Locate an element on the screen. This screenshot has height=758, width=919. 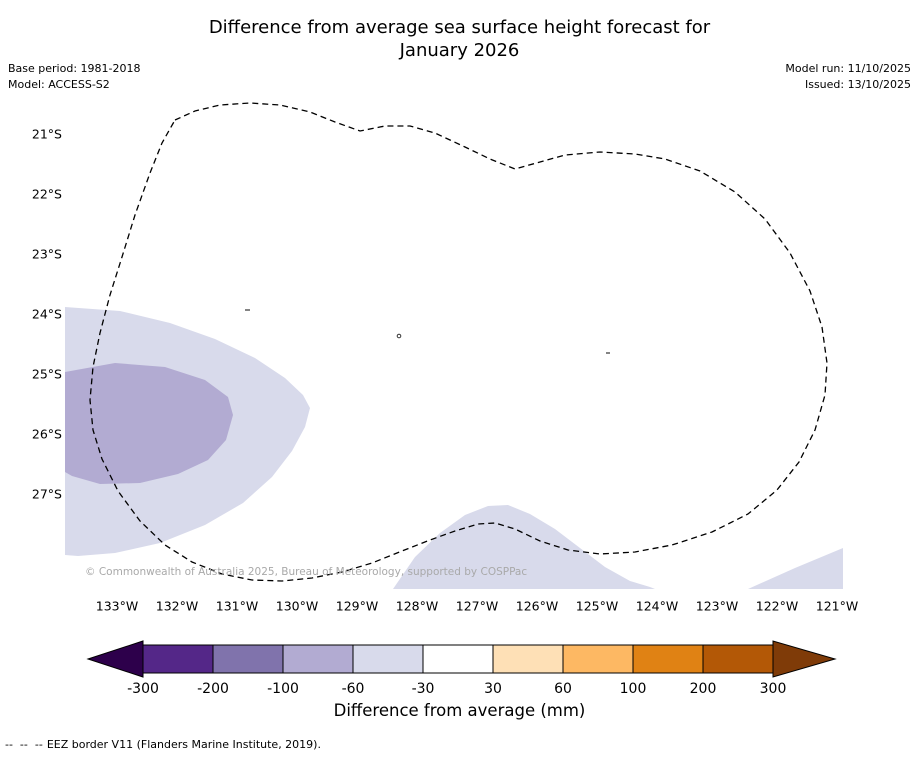
model-run-text: Model run: 11/10/2025 is located at coordinates (848, 68).